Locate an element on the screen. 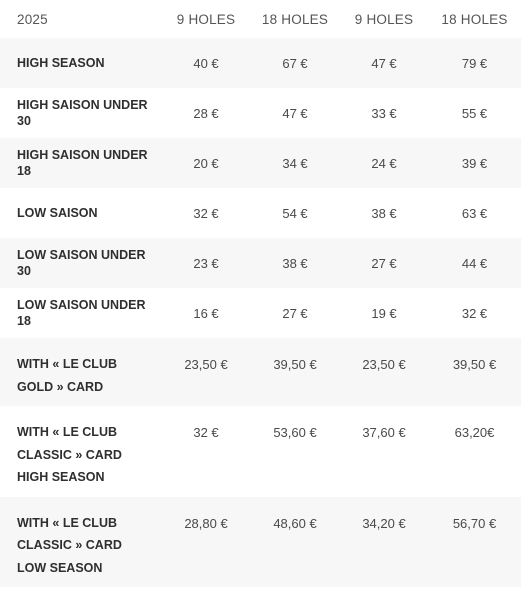 Image resolution: width=521 pixels, height=594 pixels. price-cell: 16 € is located at coordinates (206, 313).